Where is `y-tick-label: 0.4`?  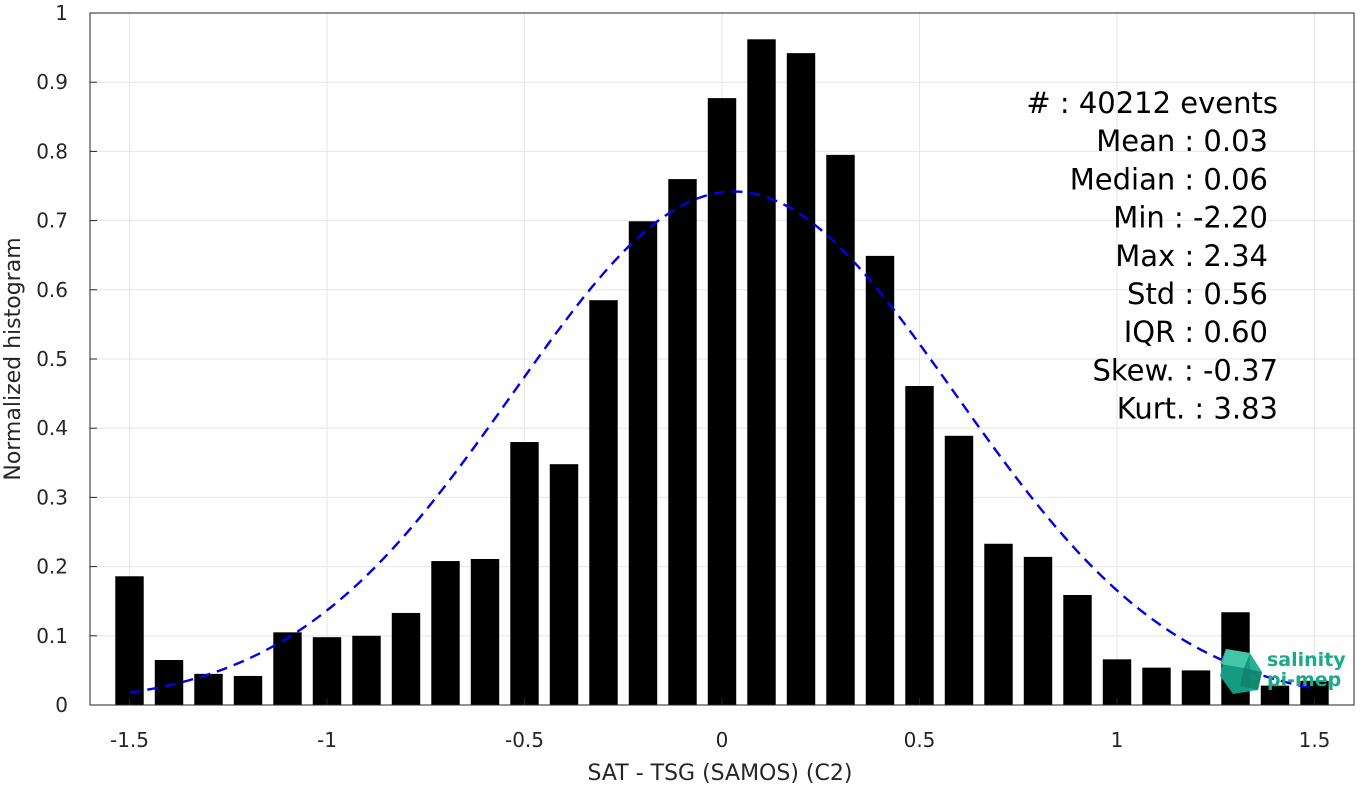
y-tick-label: 0.4 is located at coordinates (52, 428).